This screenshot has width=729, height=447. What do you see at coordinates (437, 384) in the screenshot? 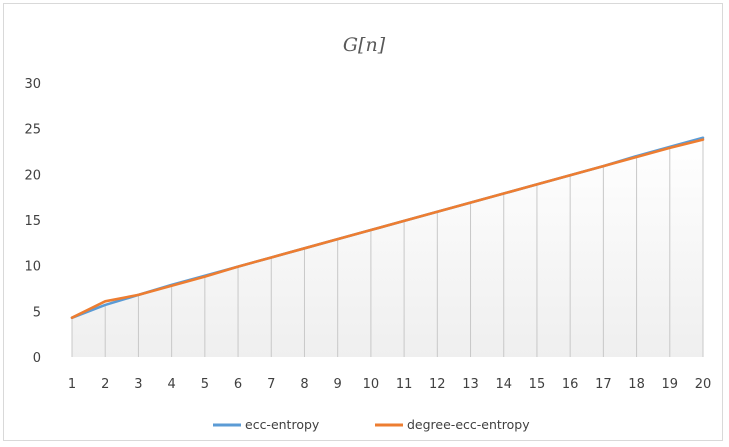
I see `x-tick-label: 12` at bounding box center [437, 384].